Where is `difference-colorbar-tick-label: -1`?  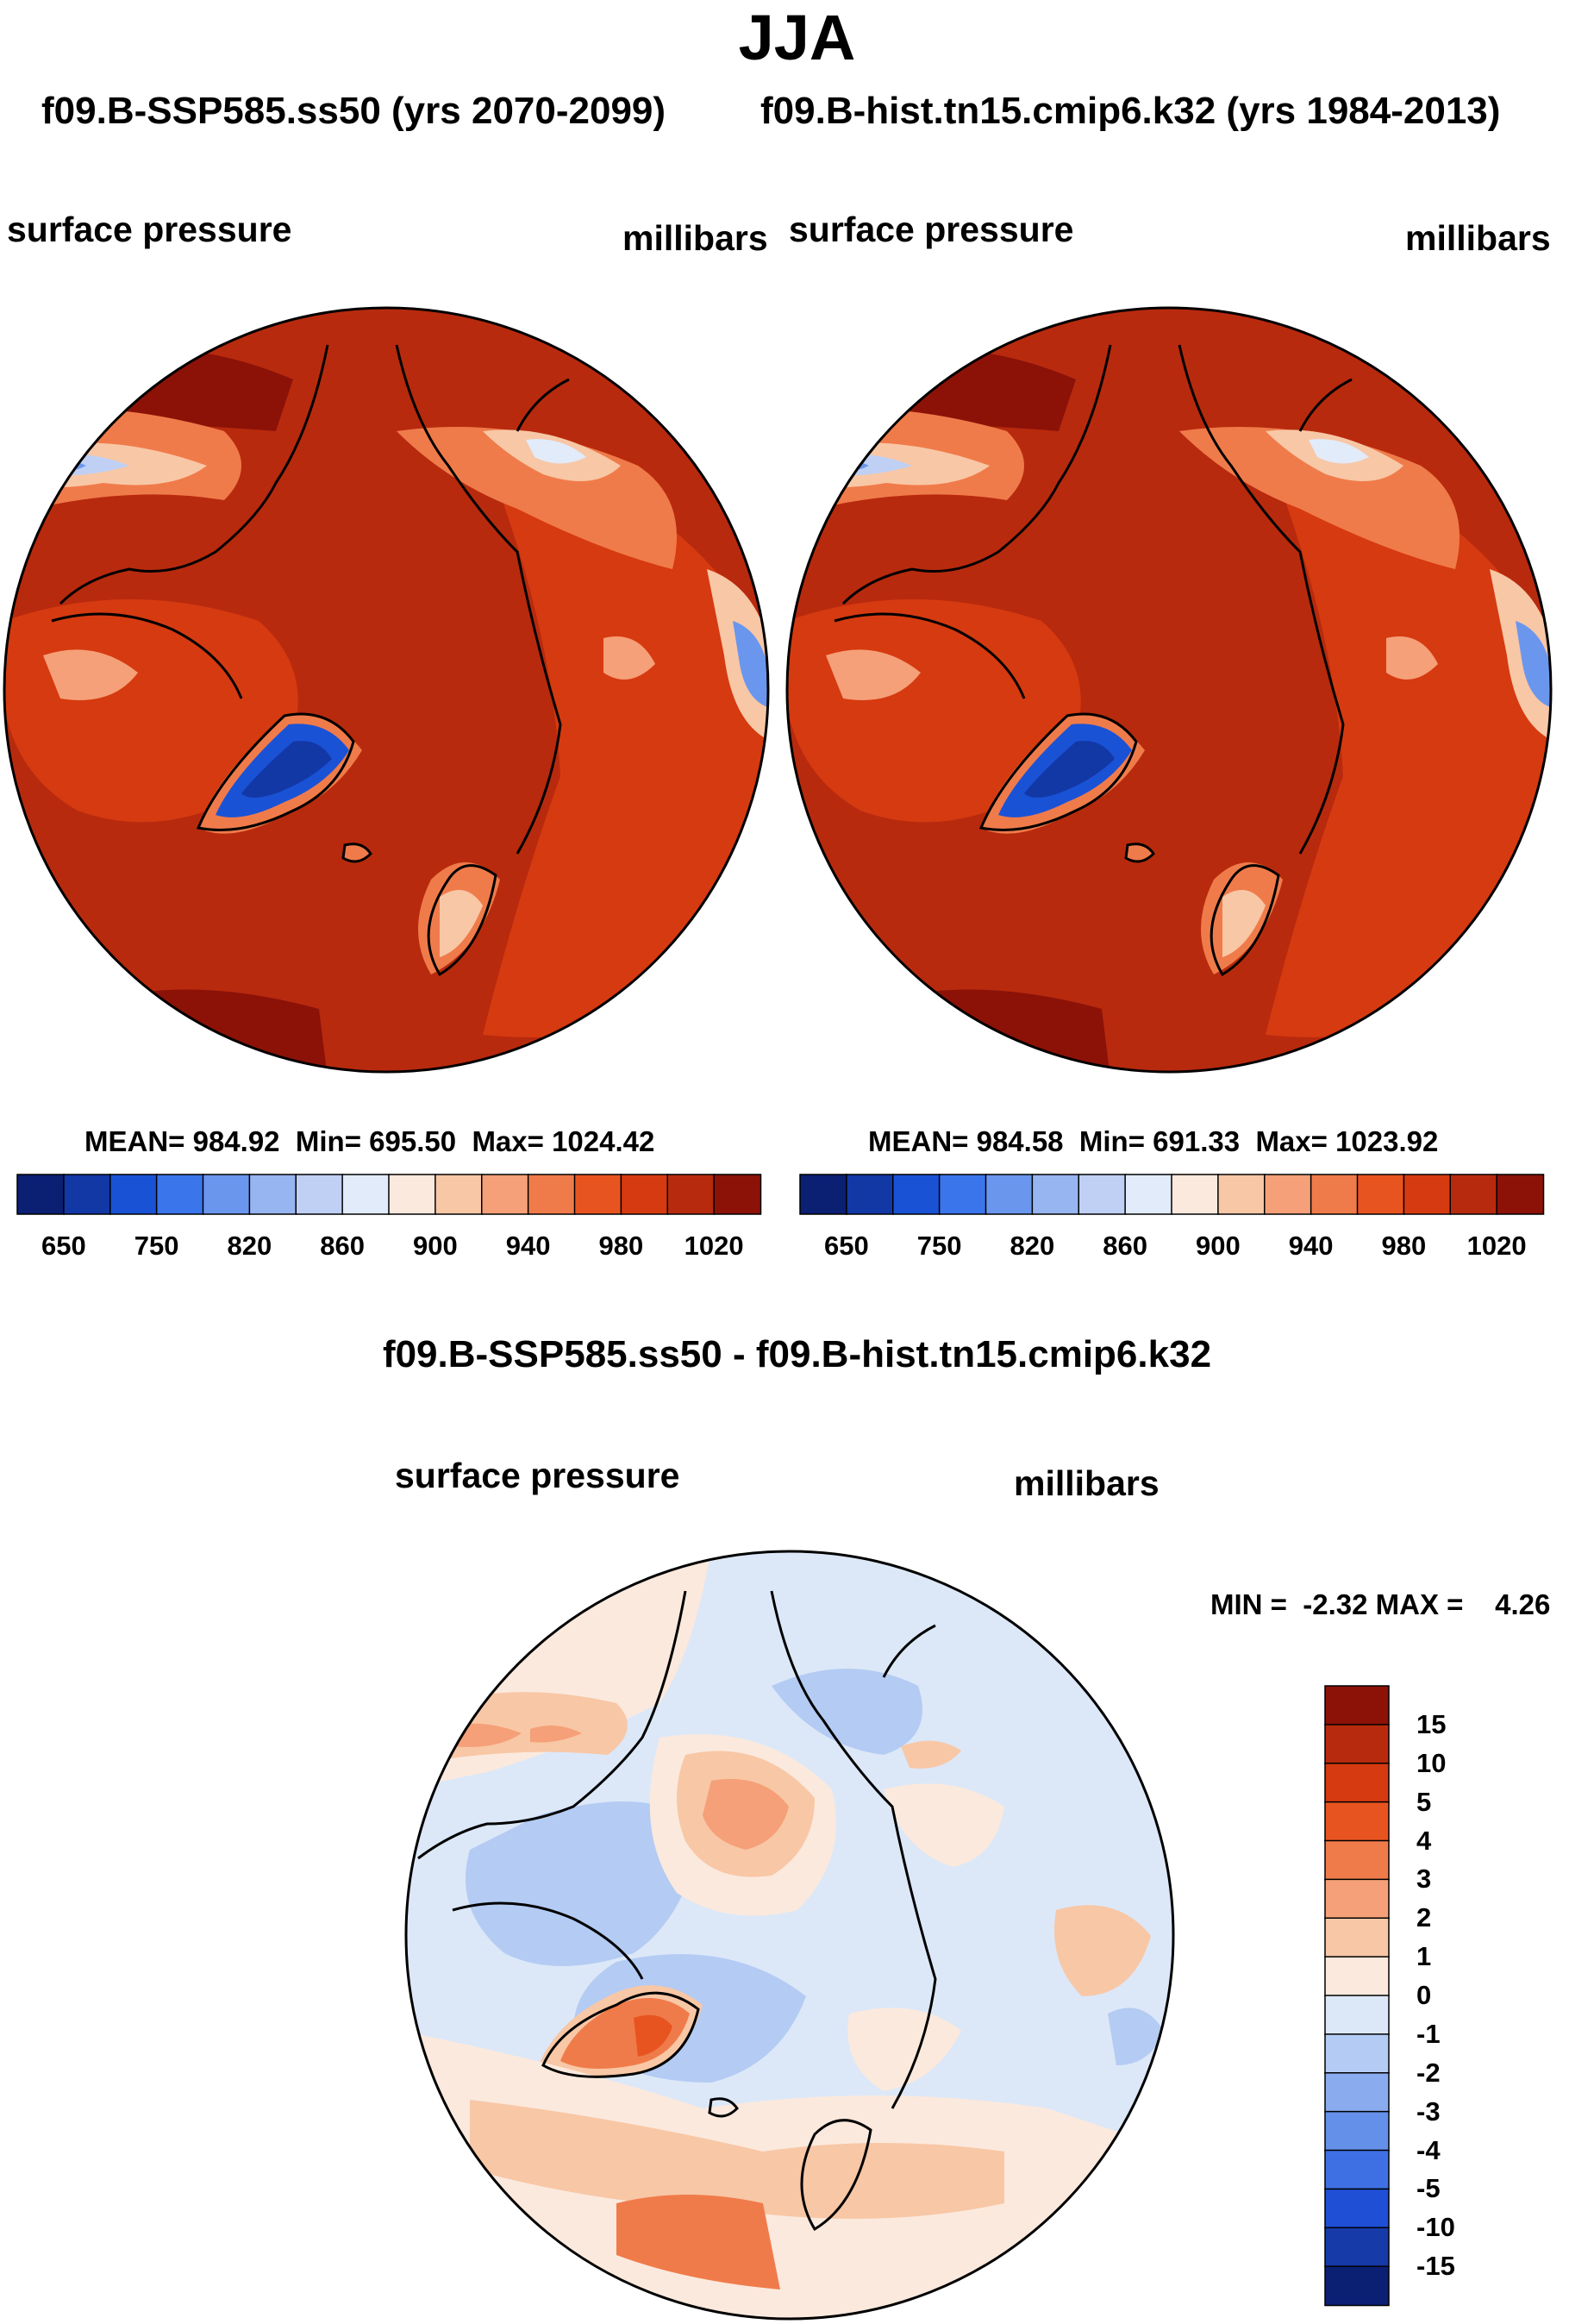
difference-colorbar-tick-label: -1 is located at coordinates (1429, 2033).